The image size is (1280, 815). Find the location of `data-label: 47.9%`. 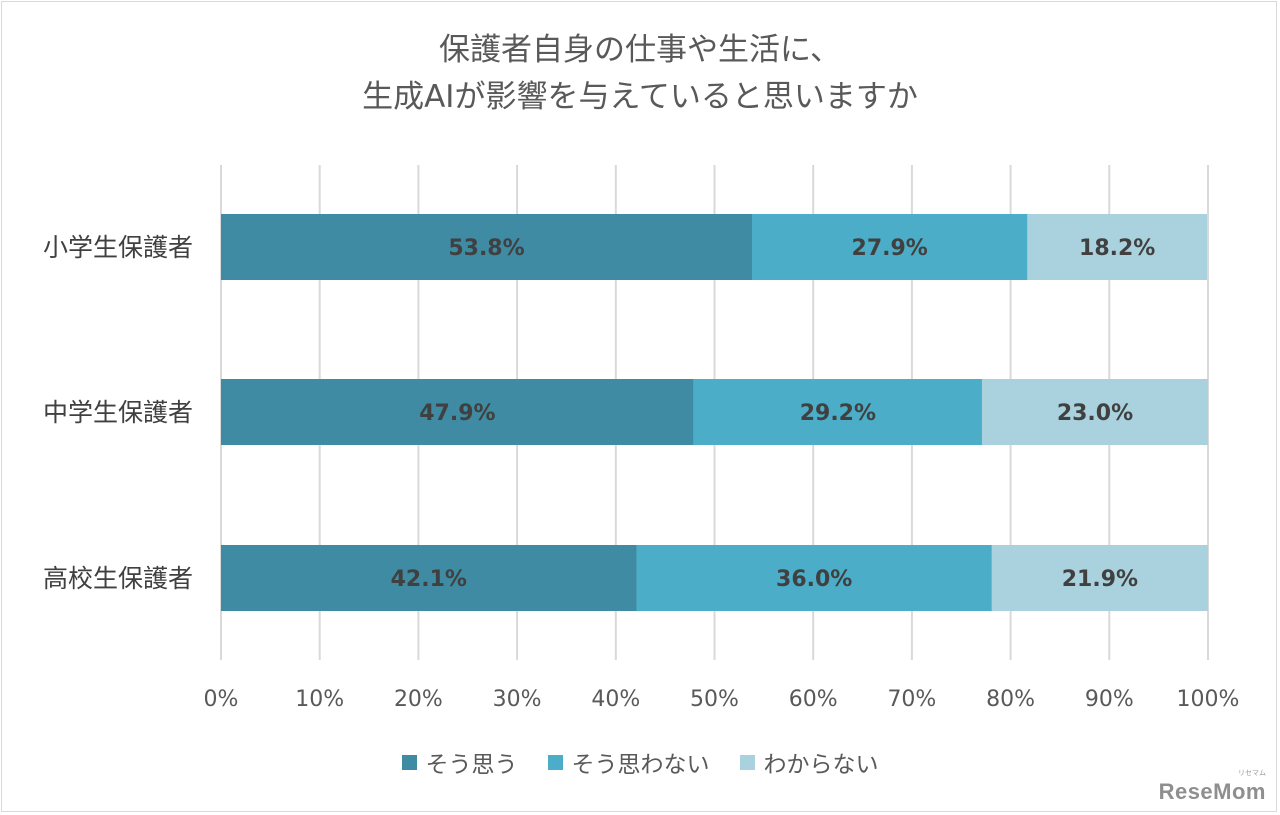

data-label: 47.9% is located at coordinates (457, 413).